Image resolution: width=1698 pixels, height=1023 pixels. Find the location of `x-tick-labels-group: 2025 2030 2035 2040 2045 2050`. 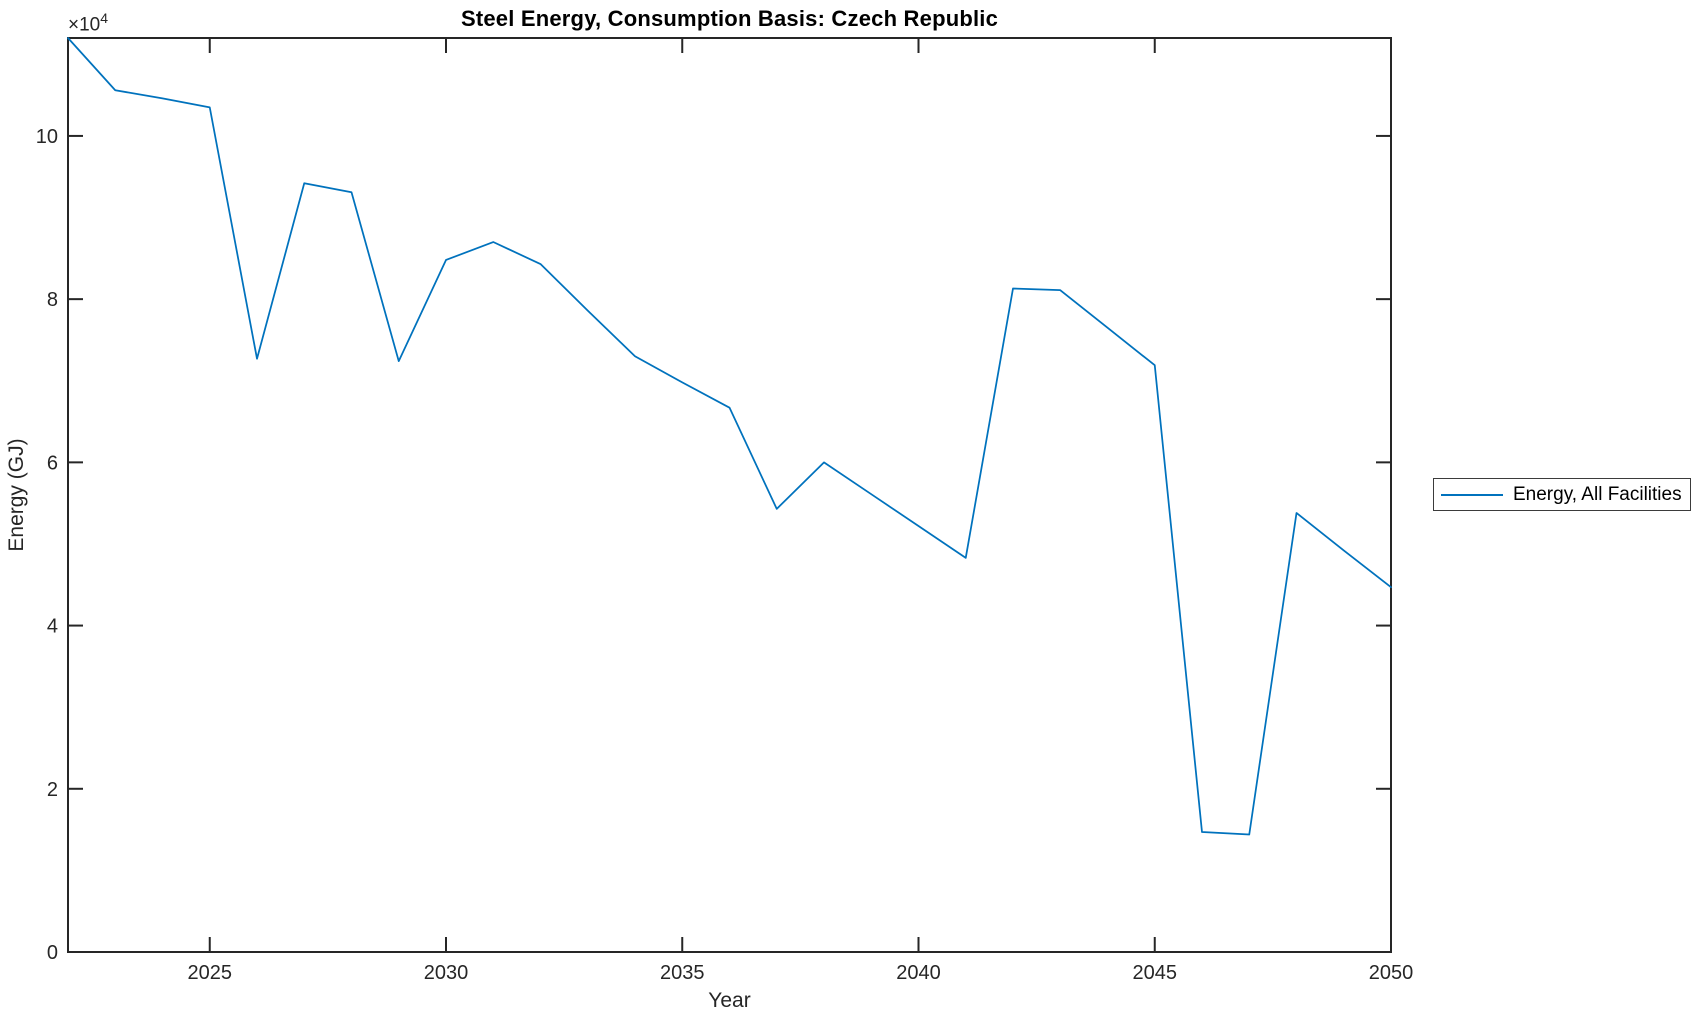

x-tick-labels-group: 2025 2030 2035 2040 2045 2050 is located at coordinates (801, 973).